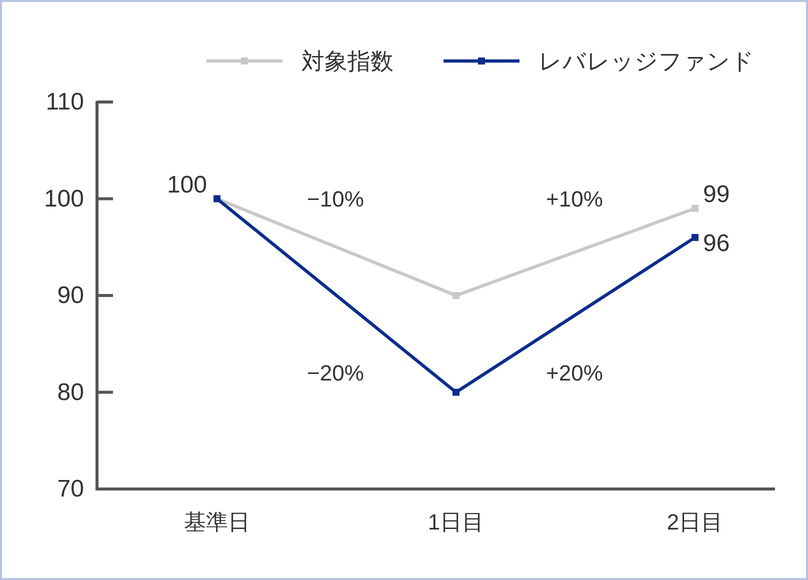  What do you see at coordinates (335, 373) in the screenshot?
I see `annotation: −20%` at bounding box center [335, 373].